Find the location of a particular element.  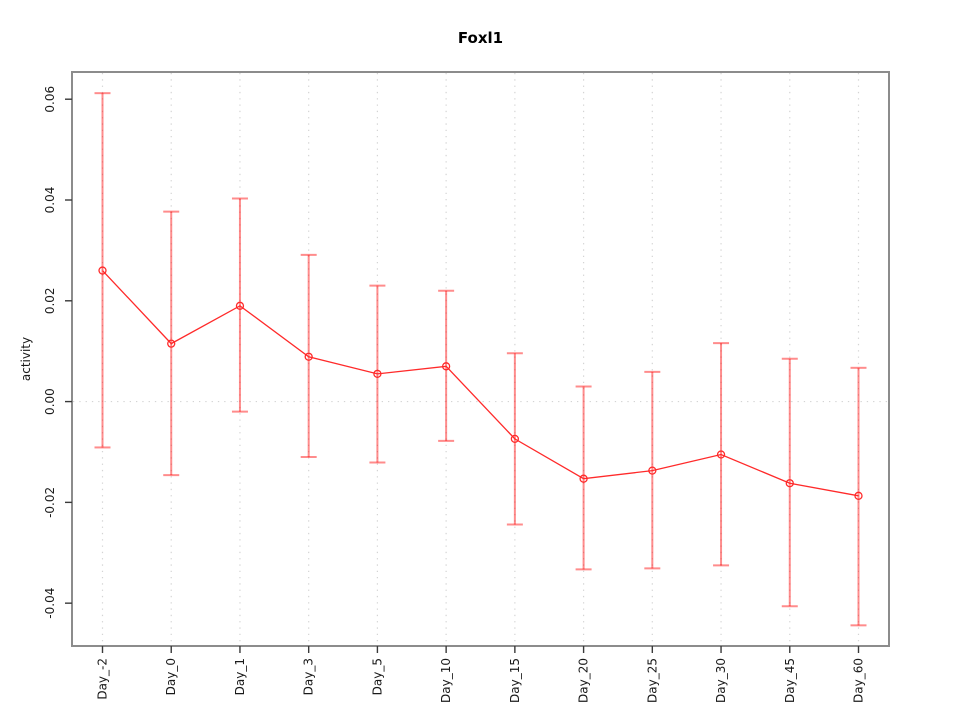

y-tick-label: -0.04 is located at coordinates (50, 603).